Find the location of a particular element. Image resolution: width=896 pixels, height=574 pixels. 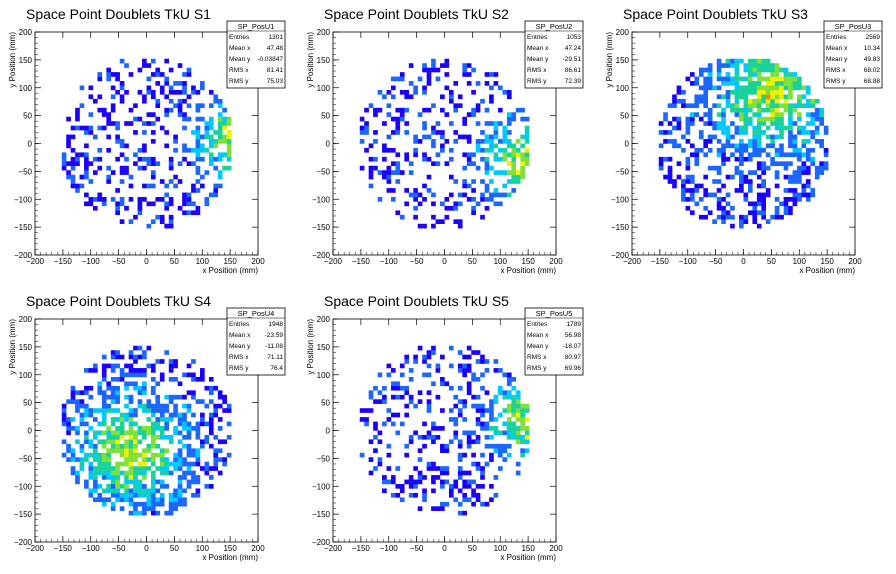

stats-value: 1948 is located at coordinates (276, 324).